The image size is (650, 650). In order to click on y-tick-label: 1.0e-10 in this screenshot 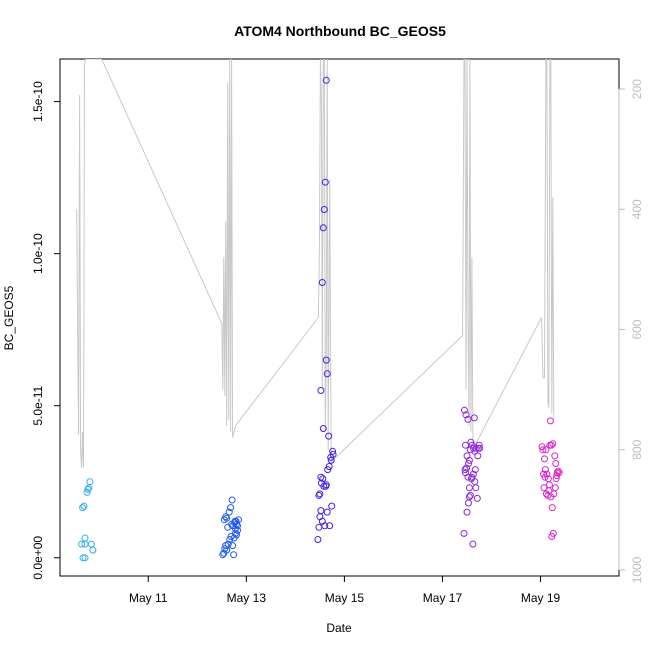, I will do `click(38, 253)`.